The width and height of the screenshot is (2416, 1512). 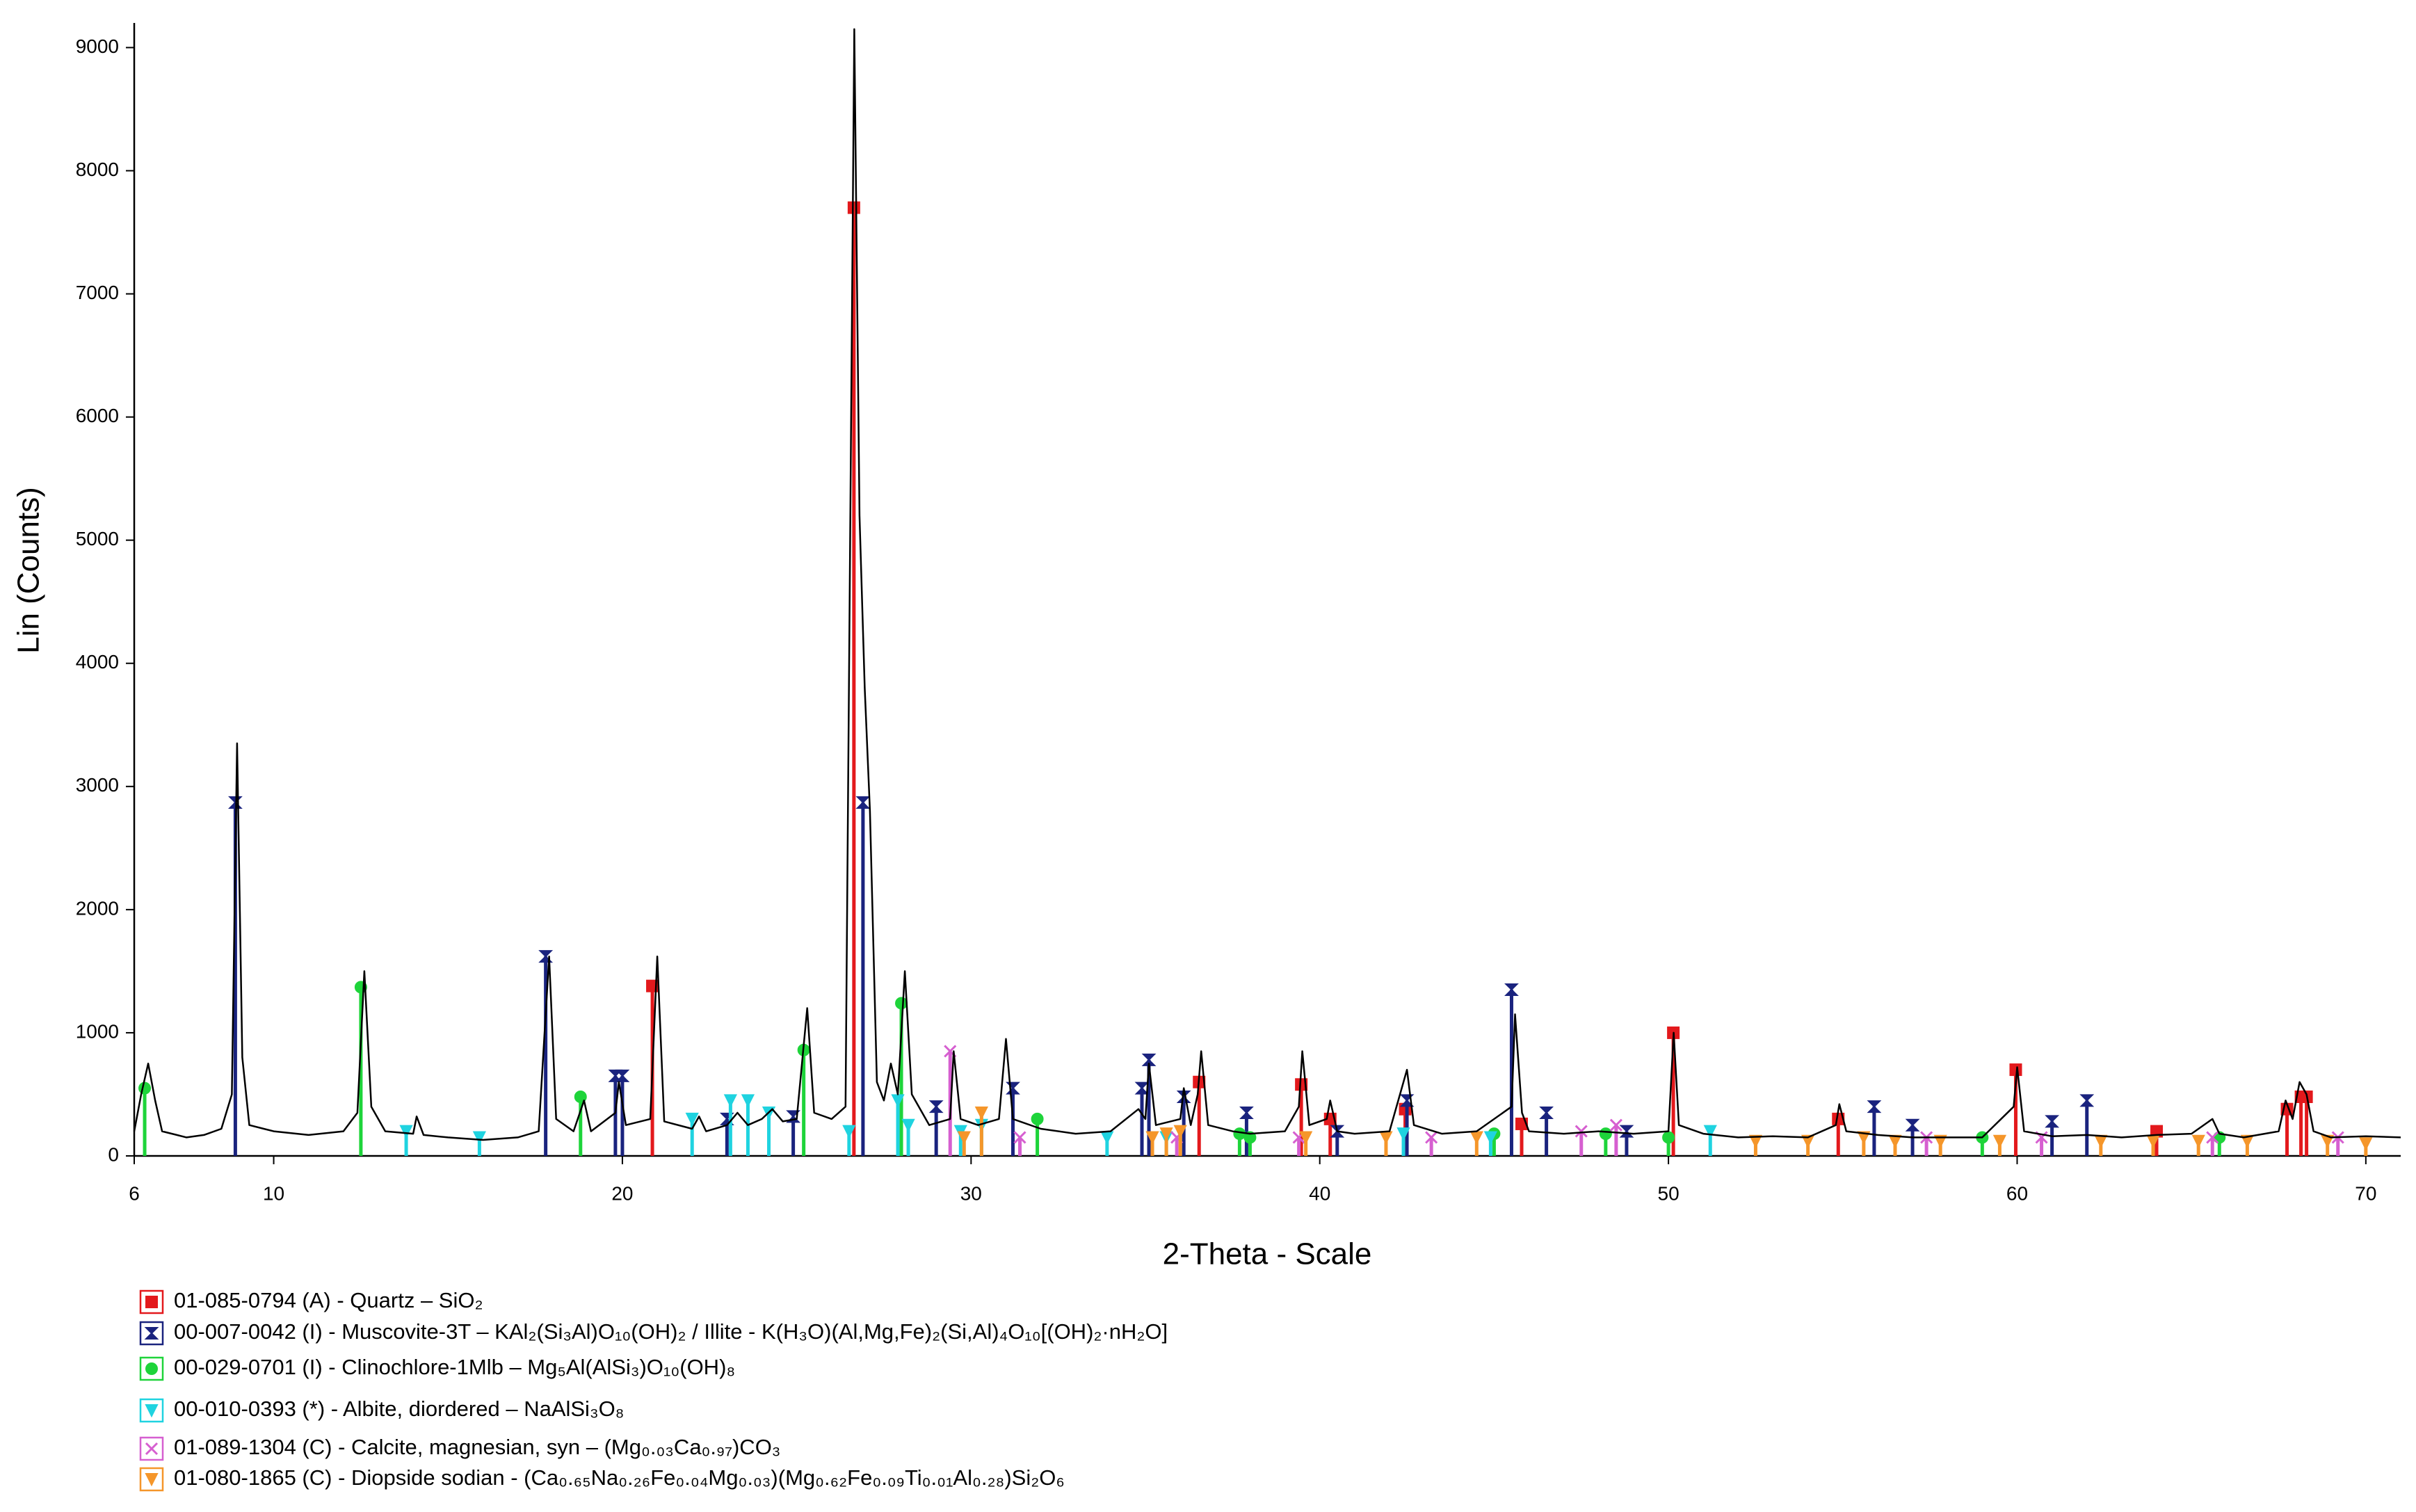 What do you see at coordinates (622, 1193) in the screenshot?
I see `x-tick-label: 20` at bounding box center [622, 1193].